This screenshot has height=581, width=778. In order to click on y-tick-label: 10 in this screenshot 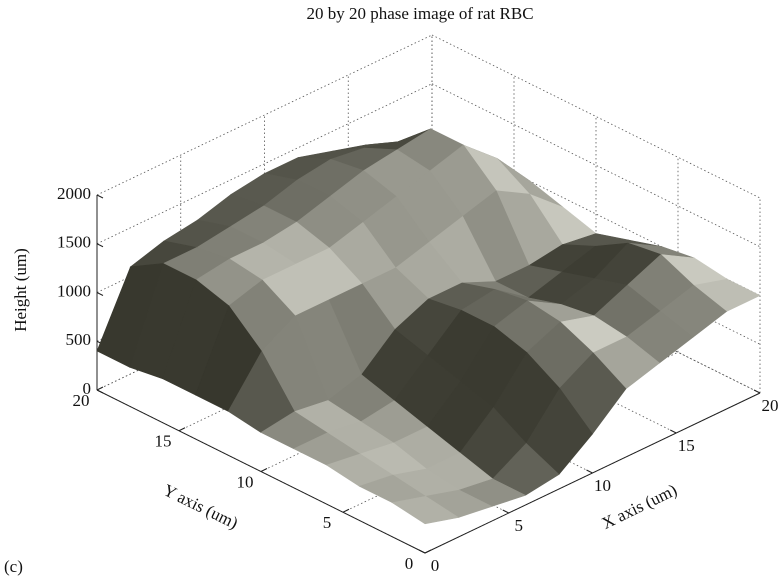, I will do `click(245, 481)`.